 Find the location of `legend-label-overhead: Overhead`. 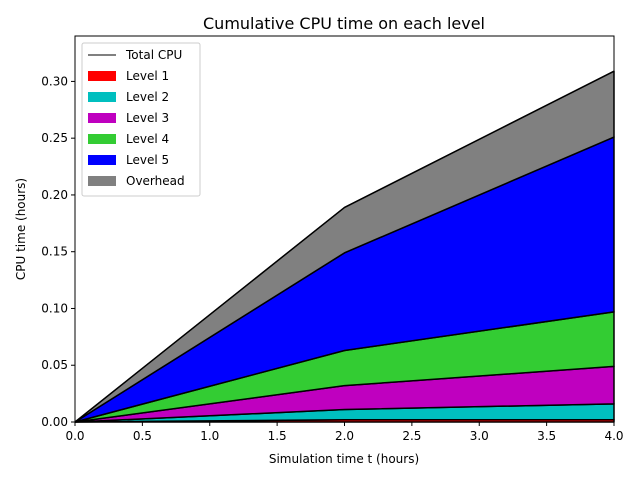

legend-label-overhead: Overhead is located at coordinates (155, 181).